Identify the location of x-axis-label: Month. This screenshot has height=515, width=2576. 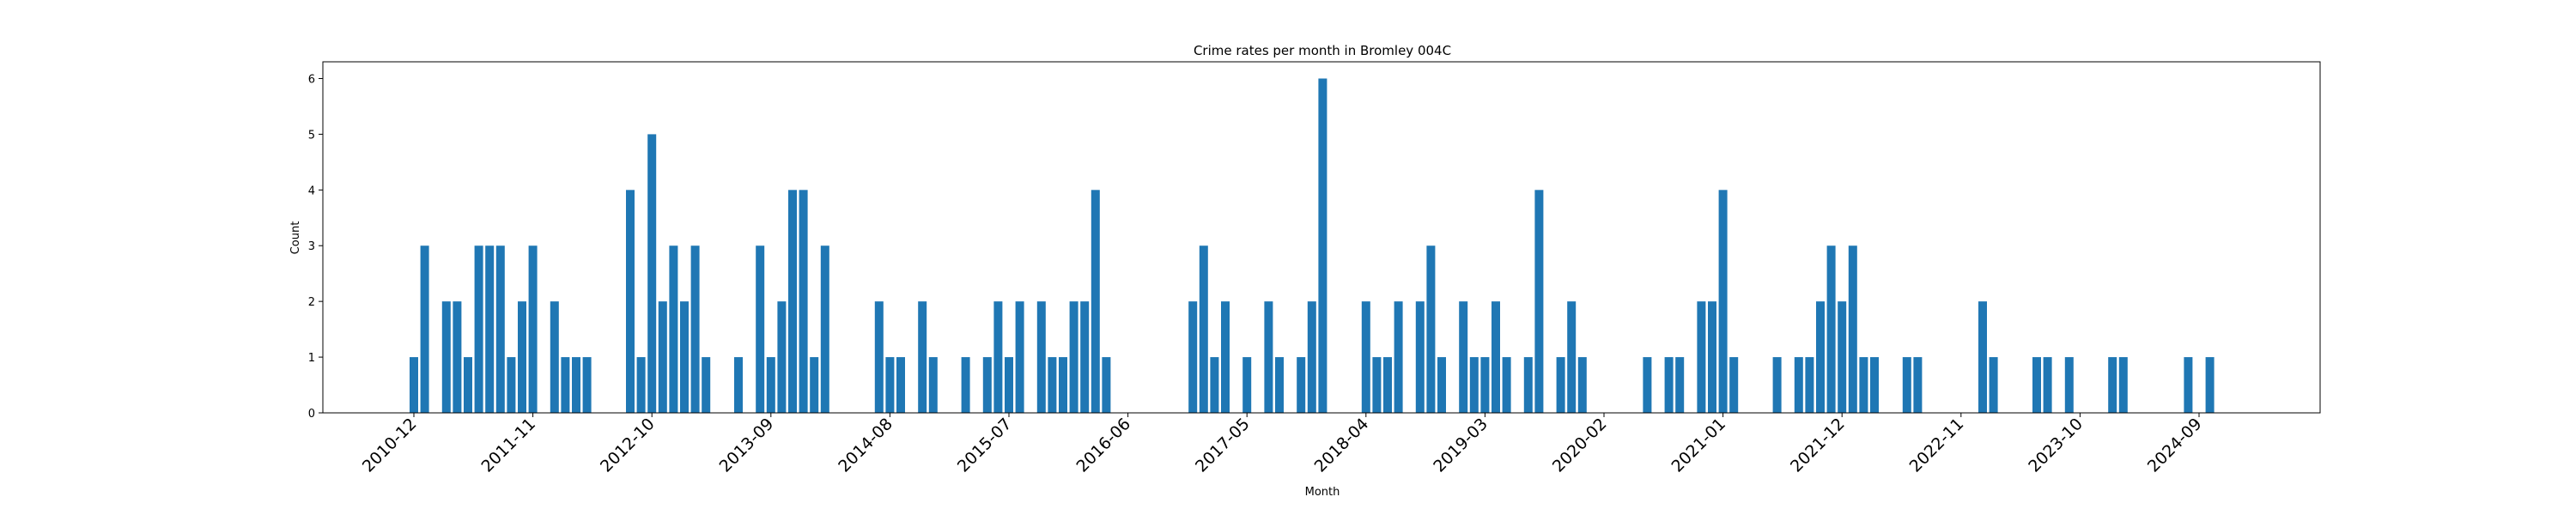
(1323, 492).